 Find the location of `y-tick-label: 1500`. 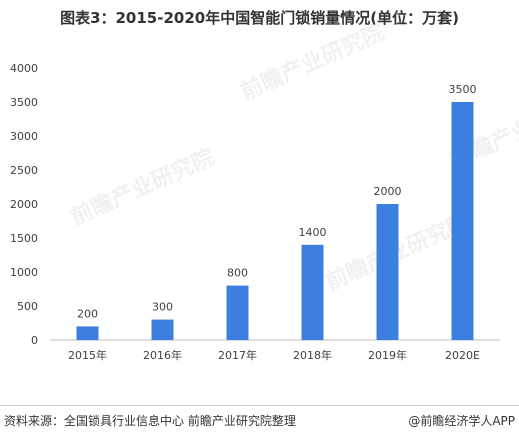

y-tick-label: 1500 is located at coordinates (24, 238).